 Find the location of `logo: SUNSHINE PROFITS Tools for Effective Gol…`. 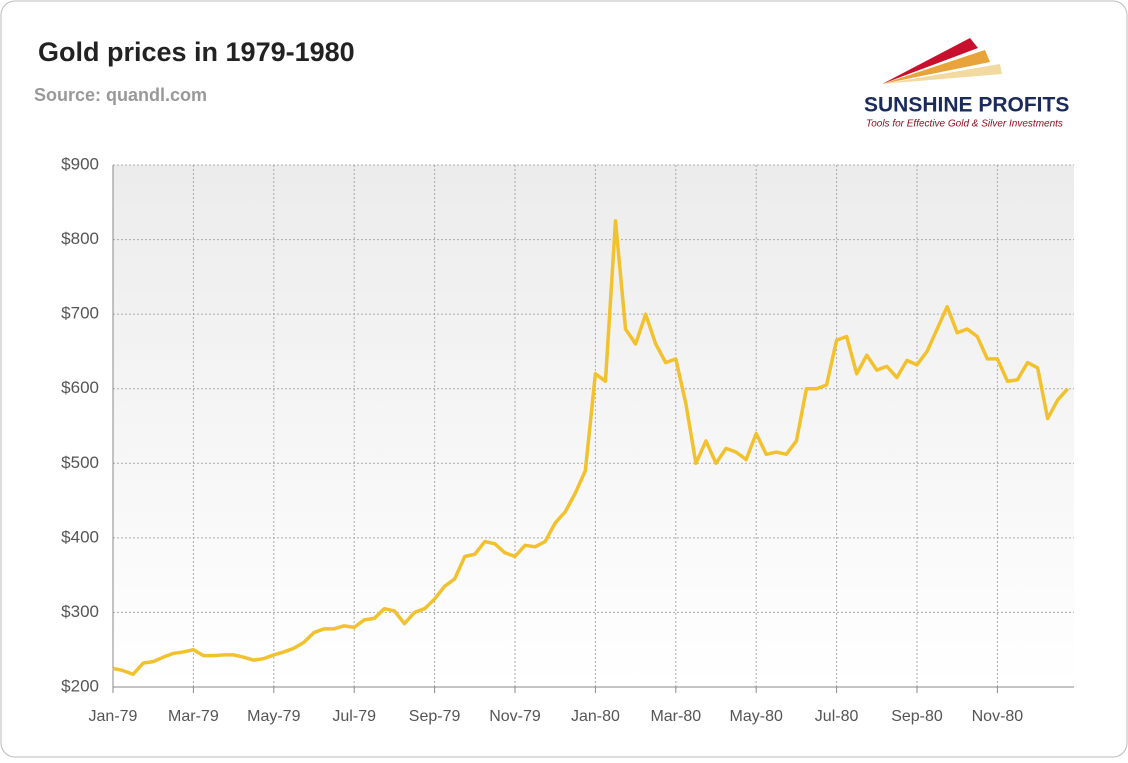

logo: SUNSHINE PROFITS Tools for Effective Gol… is located at coordinates (966, 84).